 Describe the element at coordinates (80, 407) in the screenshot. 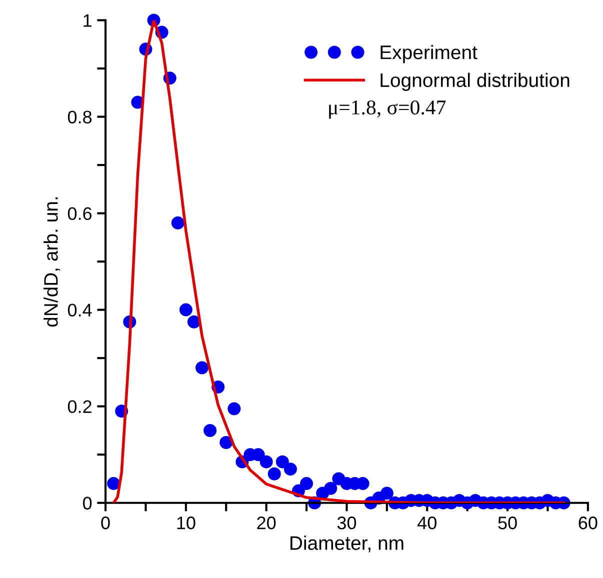

I see `y-tick-label: 0.2` at that location.